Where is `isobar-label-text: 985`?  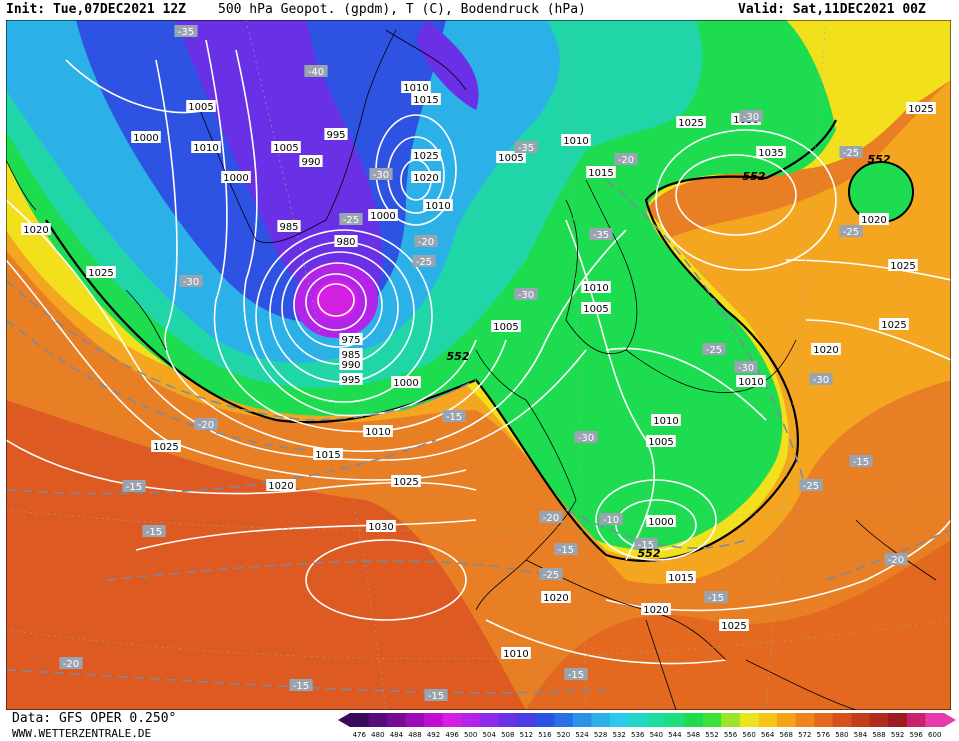 isobar-label-text: 985 is located at coordinates (350, 355).